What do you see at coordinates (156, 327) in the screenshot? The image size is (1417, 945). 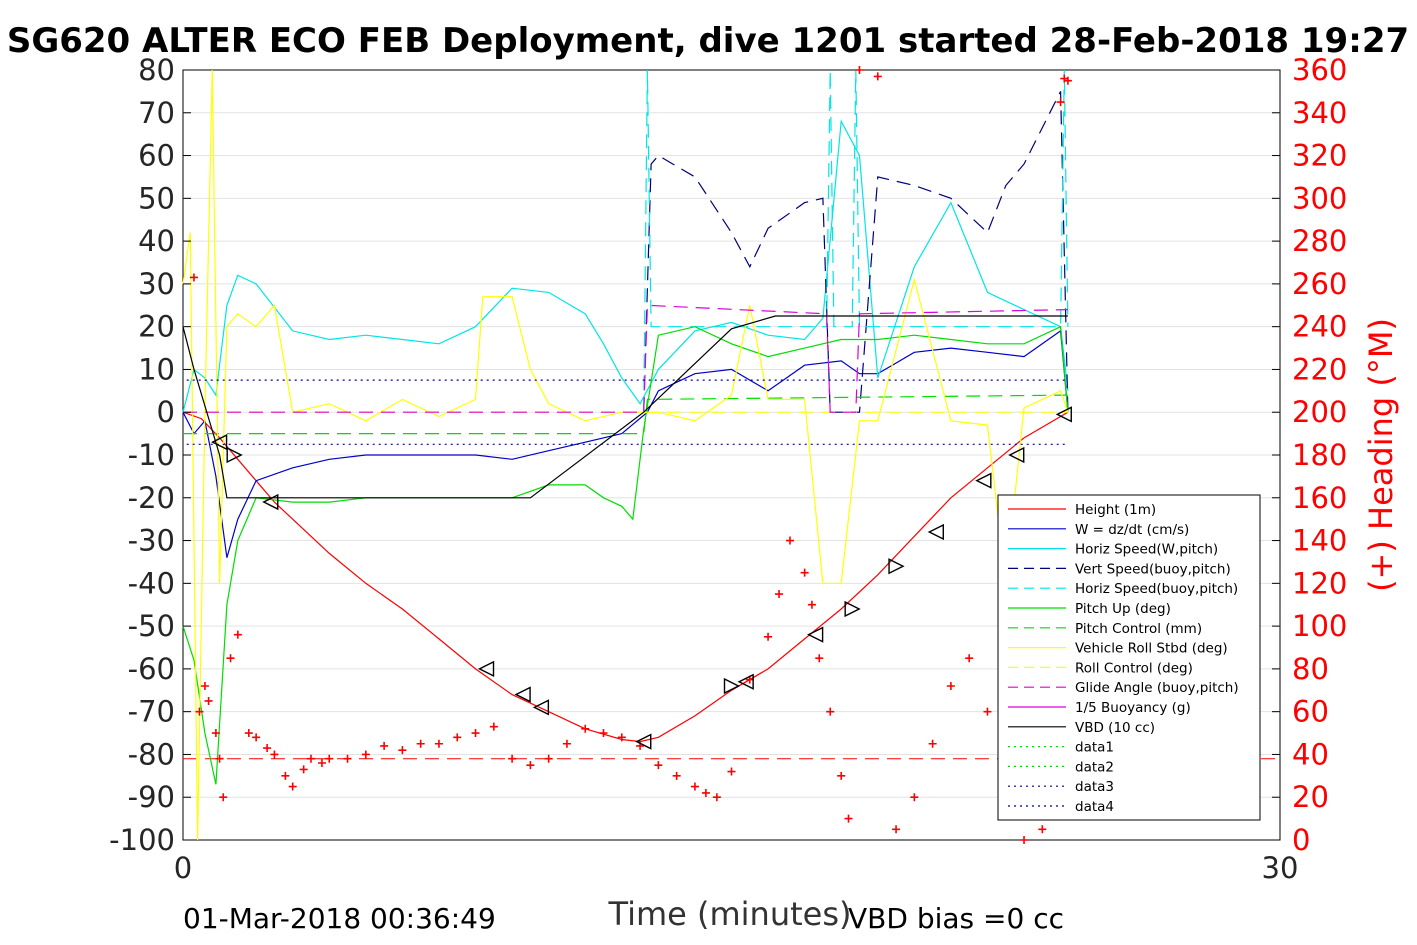 I see `y-tick-label: 20` at bounding box center [156, 327].